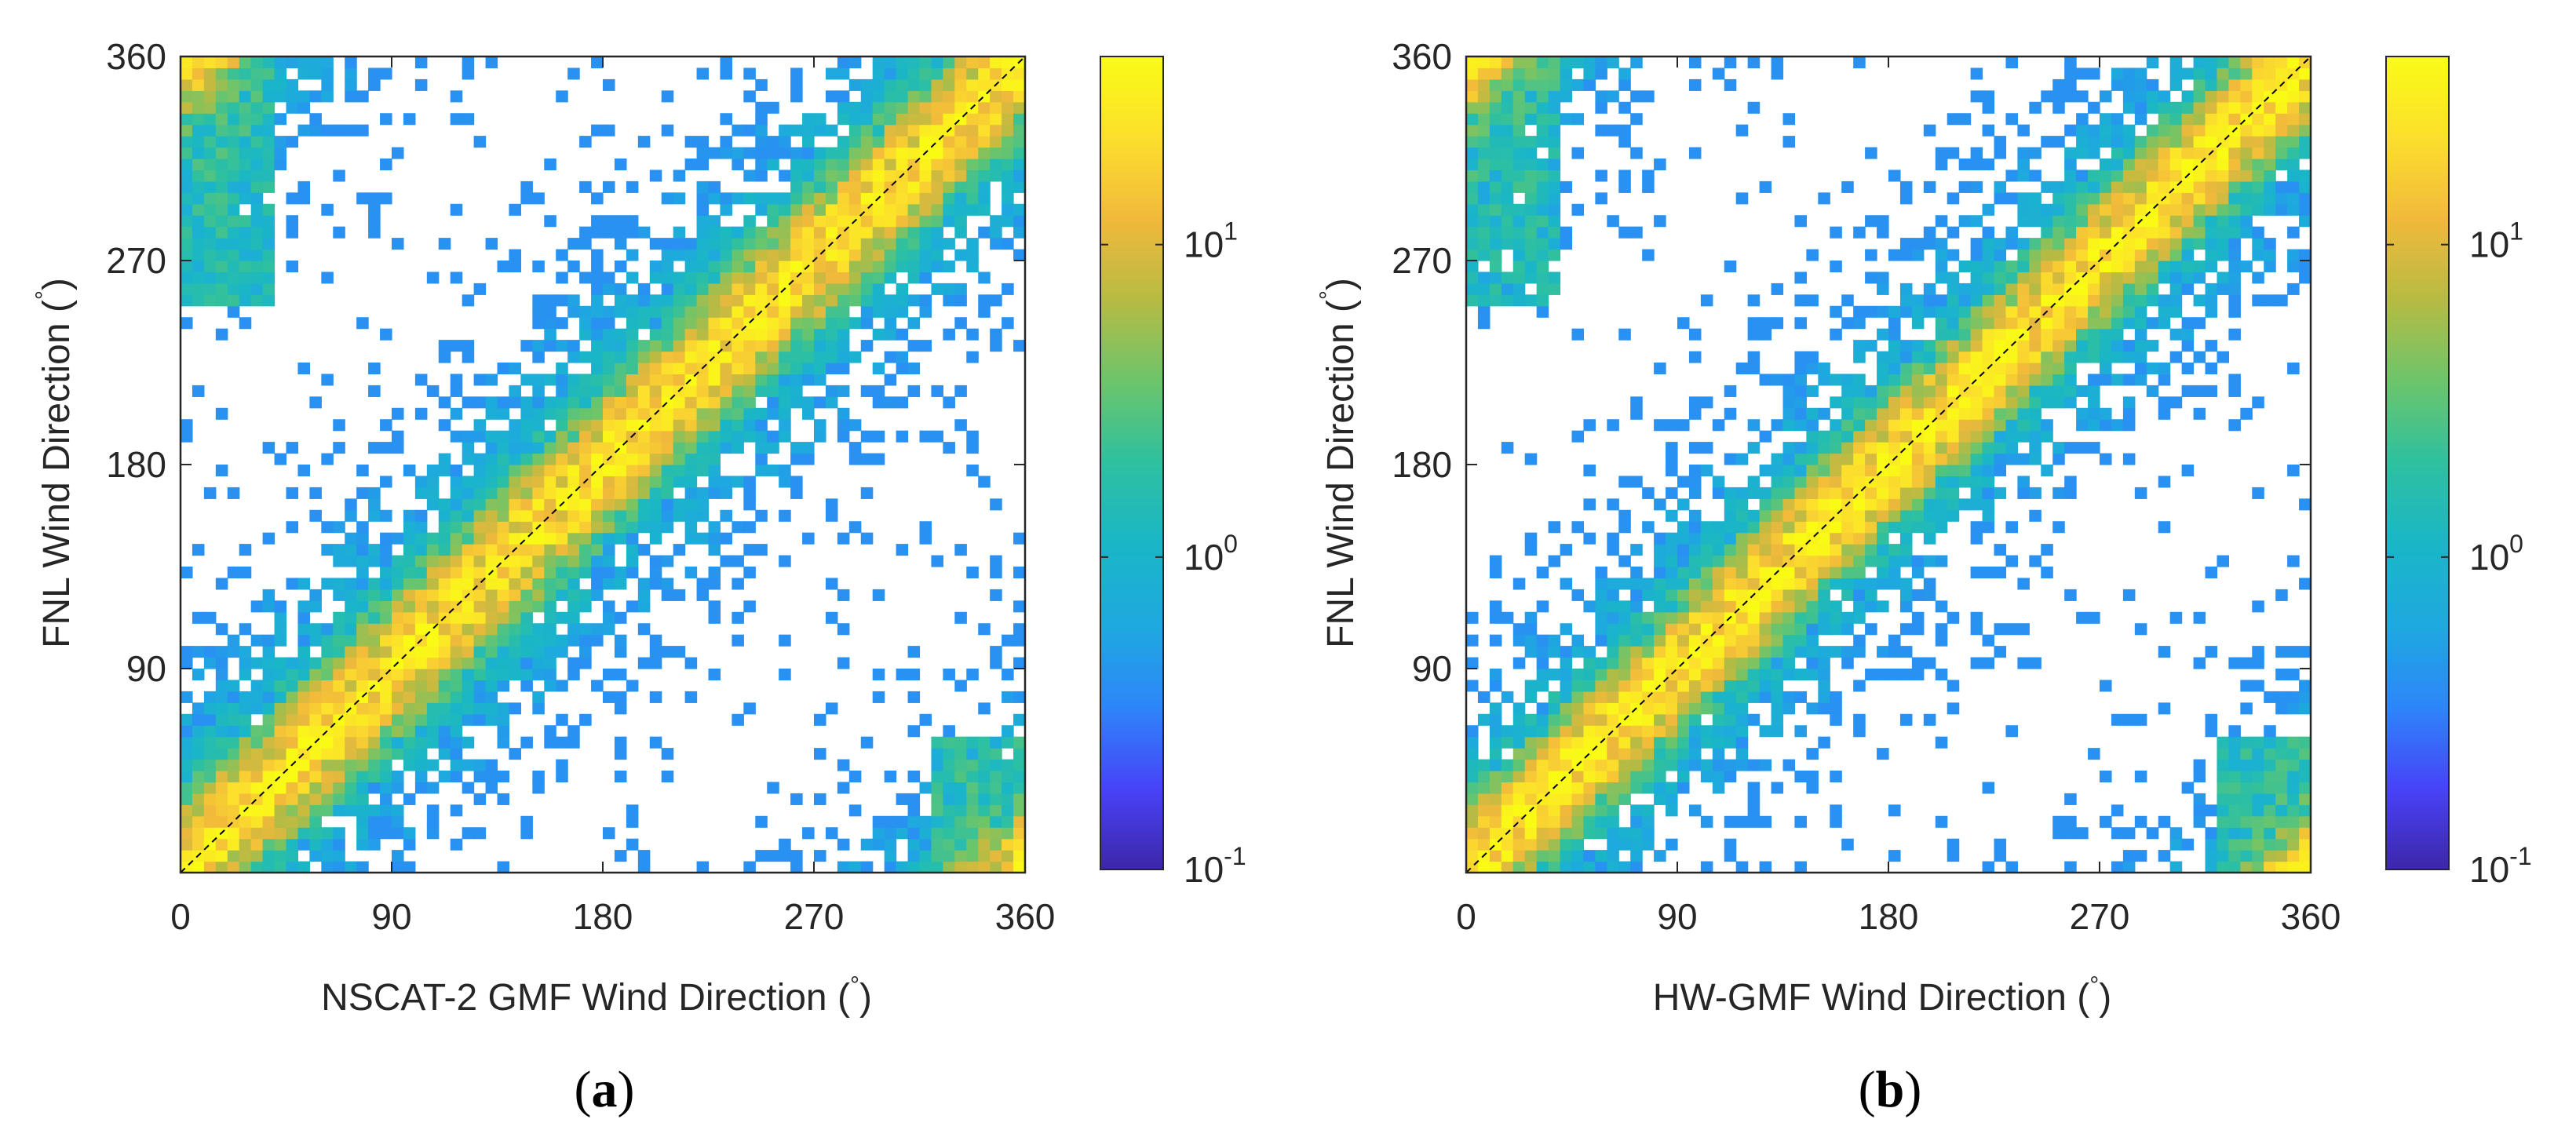 The image size is (2576, 1130). I want to click on x-tick-label: 360, so click(1025, 916).